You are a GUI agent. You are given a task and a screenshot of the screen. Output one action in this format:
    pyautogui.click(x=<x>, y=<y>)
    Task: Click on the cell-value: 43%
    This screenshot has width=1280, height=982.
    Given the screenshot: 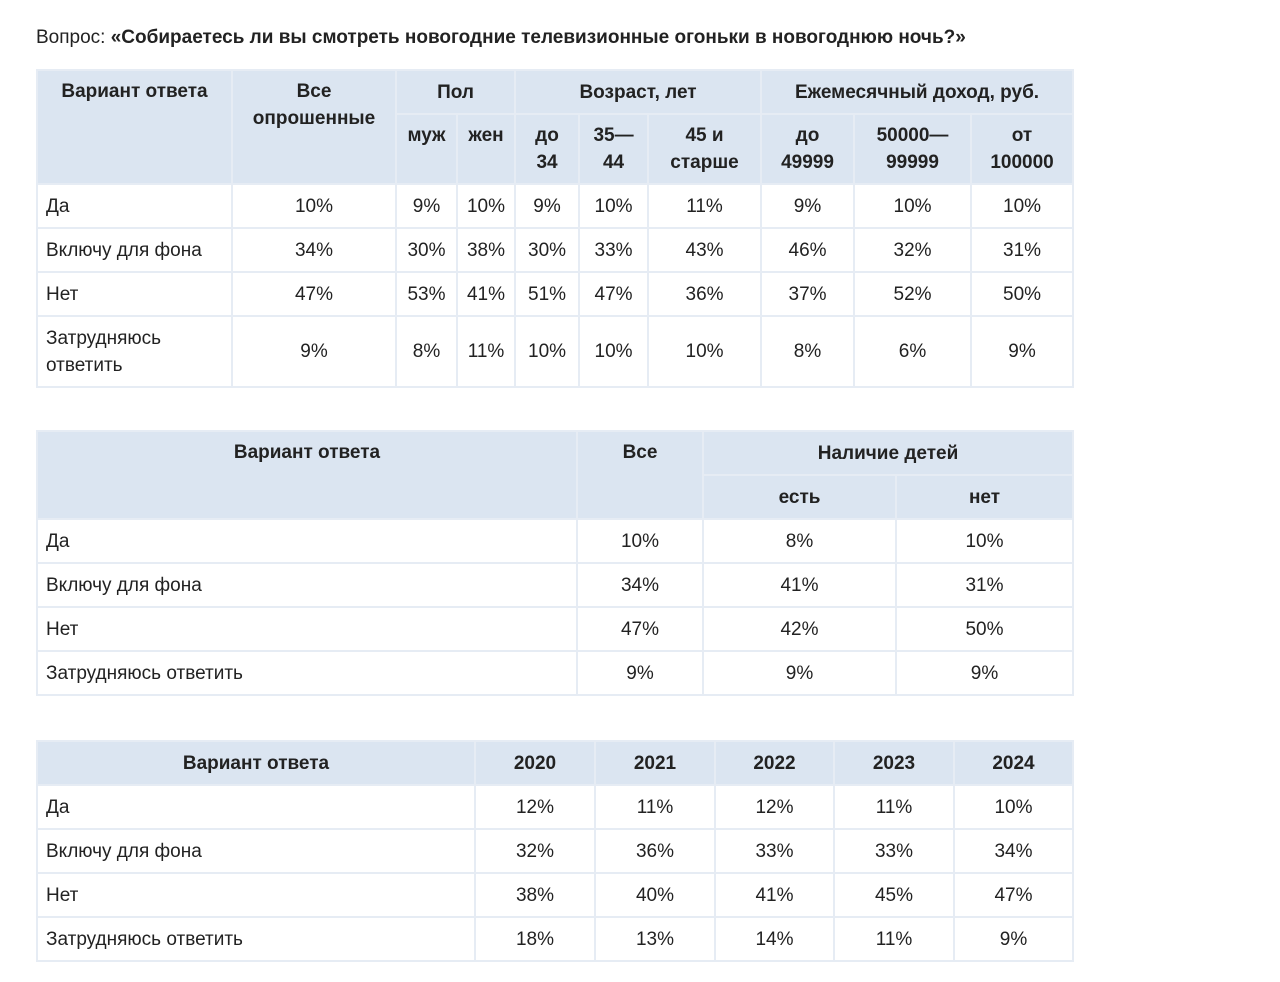 What is the action you would take?
    pyautogui.click(x=705, y=250)
    